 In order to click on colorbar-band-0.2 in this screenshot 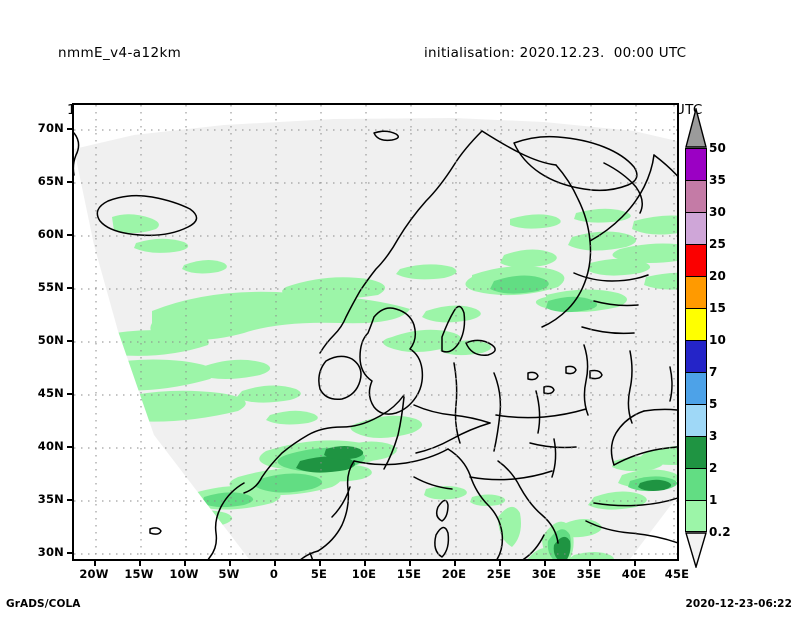, I will do `click(696, 516)`.